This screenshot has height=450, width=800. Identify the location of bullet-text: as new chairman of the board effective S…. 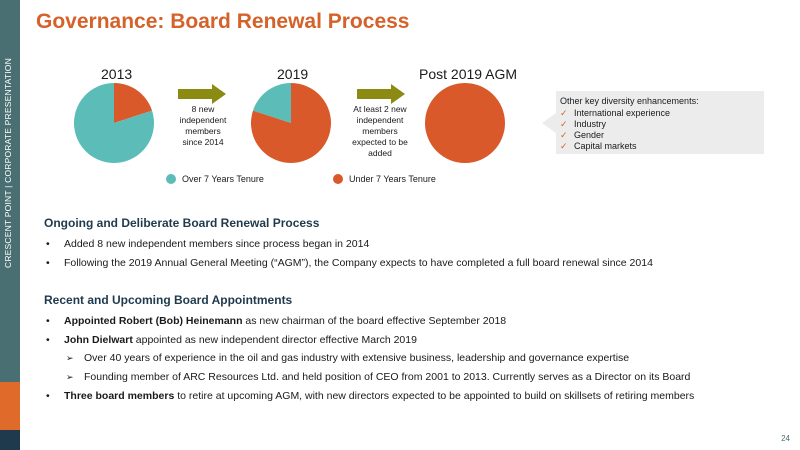
(374, 321).